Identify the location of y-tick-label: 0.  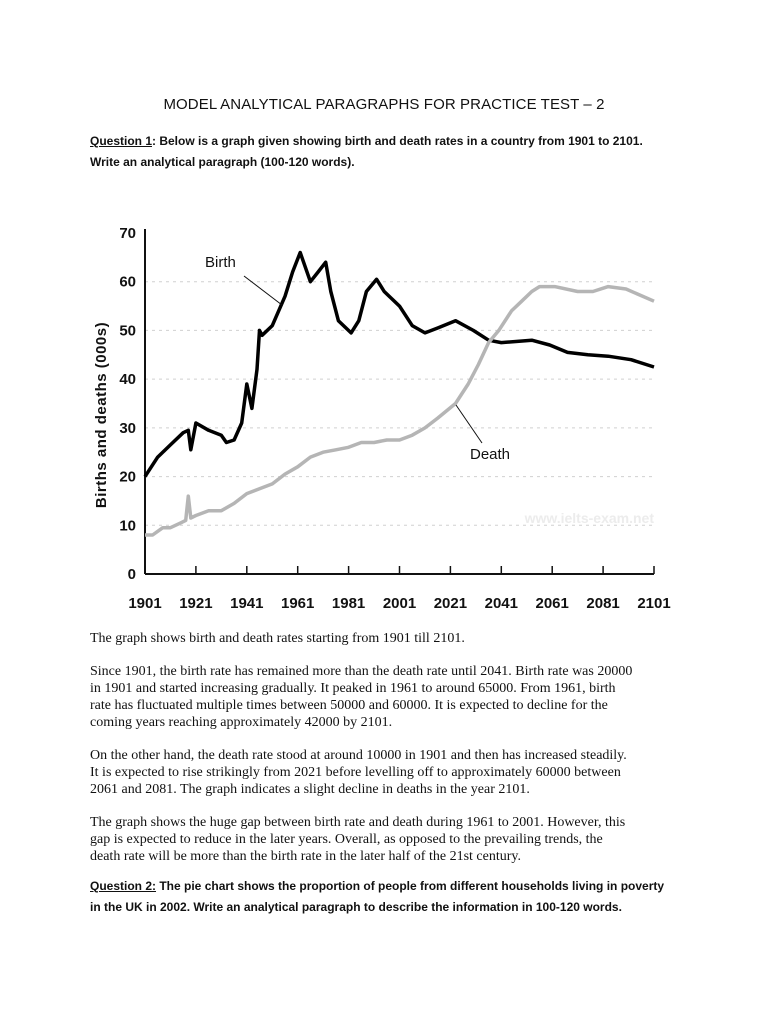
(132, 574).